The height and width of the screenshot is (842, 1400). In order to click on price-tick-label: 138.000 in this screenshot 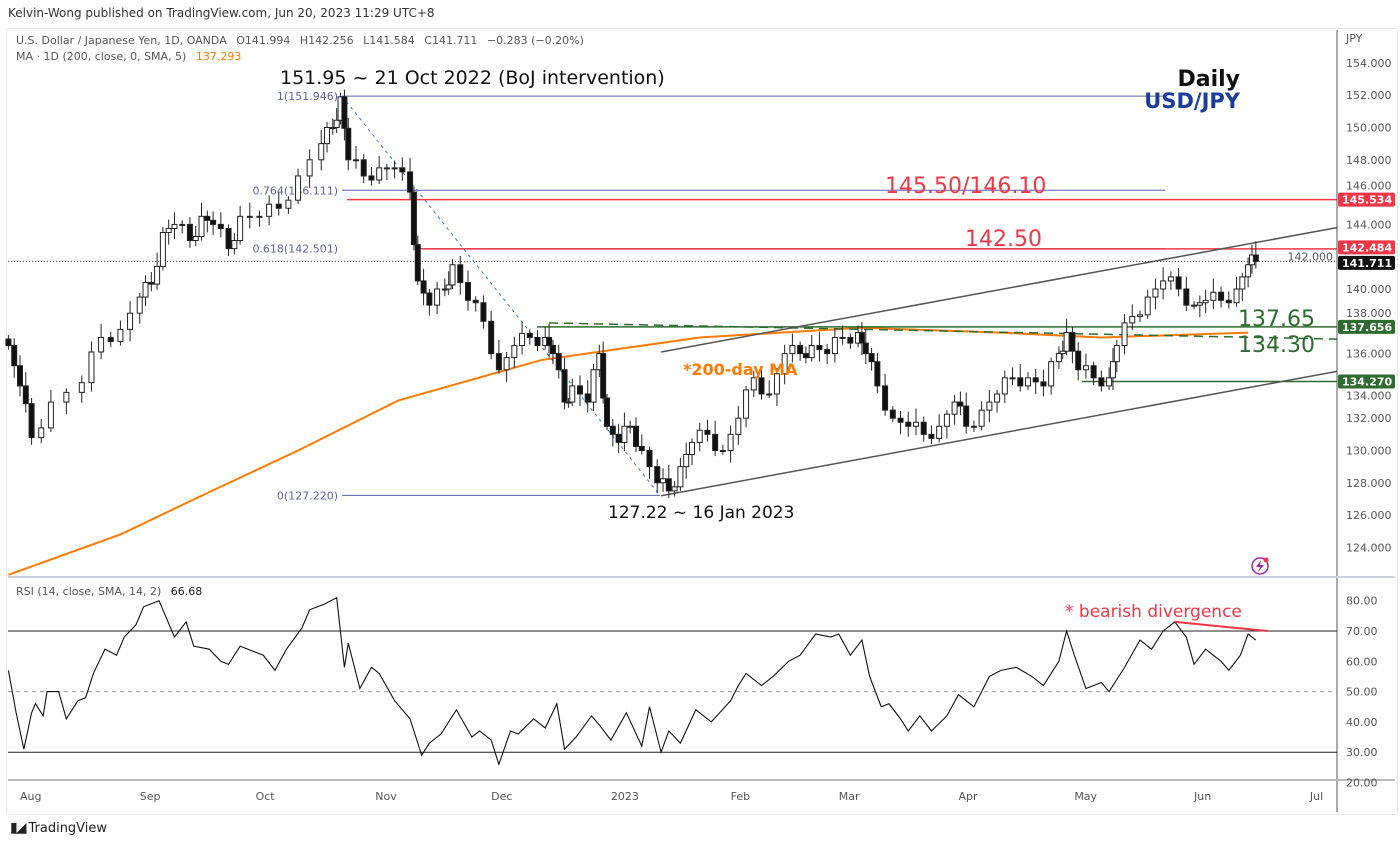, I will do `click(1369, 313)`.